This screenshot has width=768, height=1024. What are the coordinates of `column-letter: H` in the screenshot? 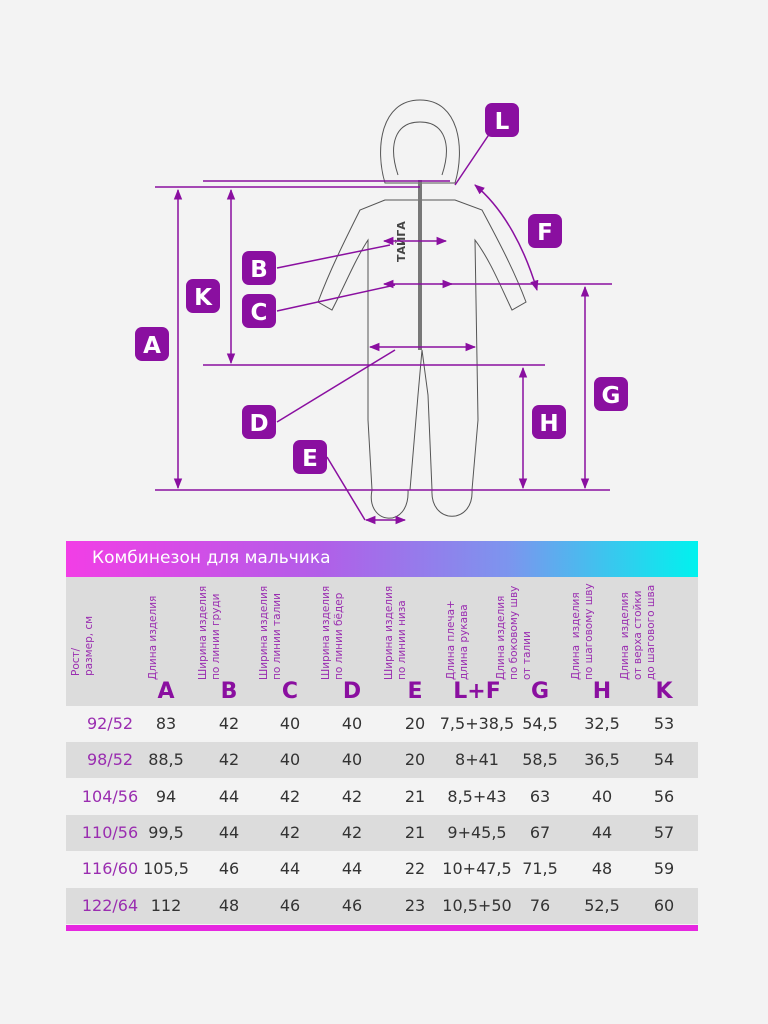 It's located at (602, 691).